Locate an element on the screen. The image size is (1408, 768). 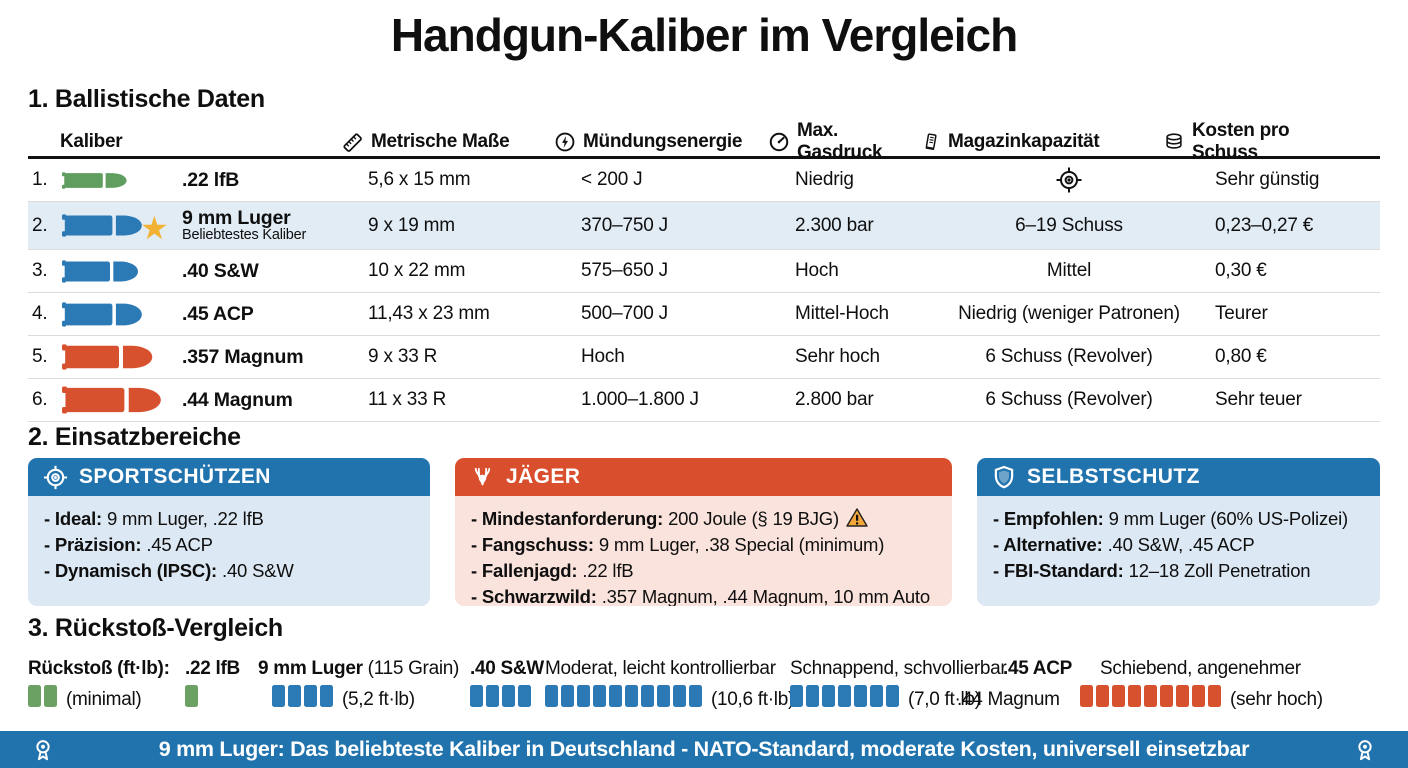
lightning-icon is located at coordinates (565, 142).